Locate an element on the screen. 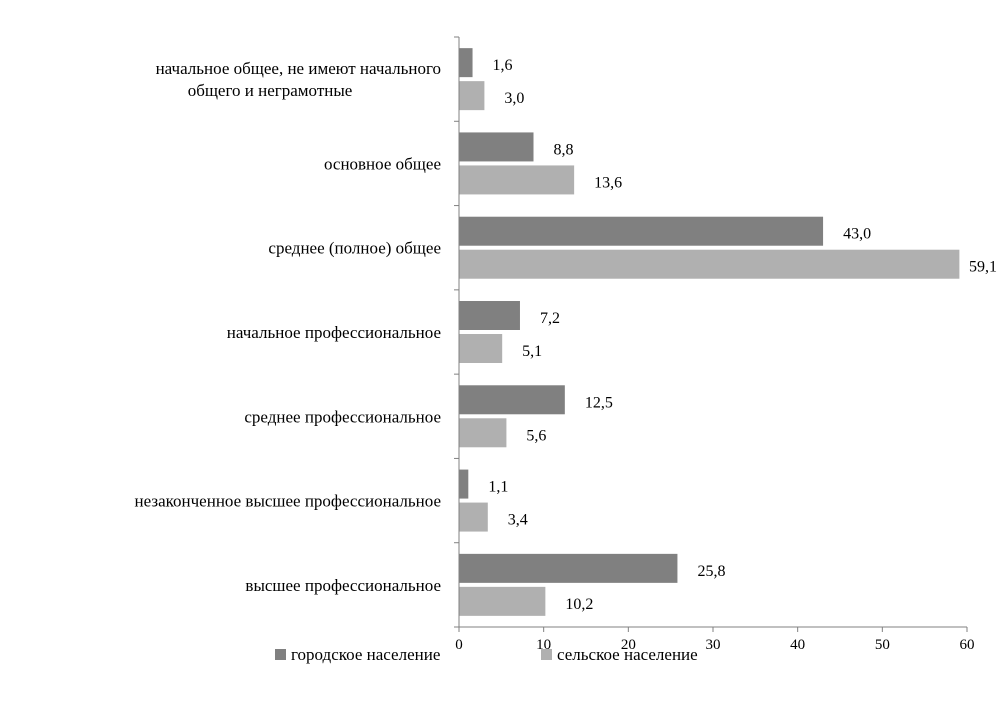  data-label: 25,8 is located at coordinates (711, 571).